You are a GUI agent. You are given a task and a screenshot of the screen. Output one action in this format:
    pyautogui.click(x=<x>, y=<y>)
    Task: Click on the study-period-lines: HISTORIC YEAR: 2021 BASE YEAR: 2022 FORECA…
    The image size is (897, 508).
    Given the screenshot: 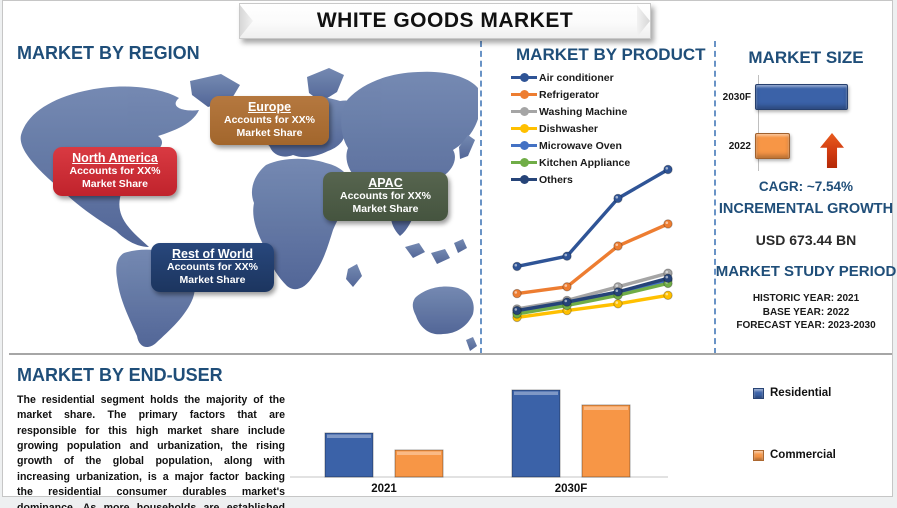 What is the action you would take?
    pyautogui.click(x=806, y=312)
    